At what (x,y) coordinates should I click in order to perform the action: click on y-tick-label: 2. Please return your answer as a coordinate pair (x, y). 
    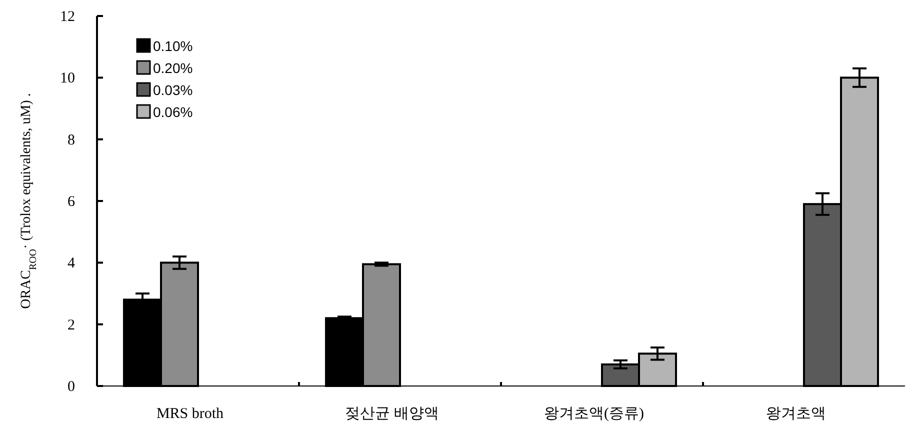
    Looking at the image, I should click on (71, 325).